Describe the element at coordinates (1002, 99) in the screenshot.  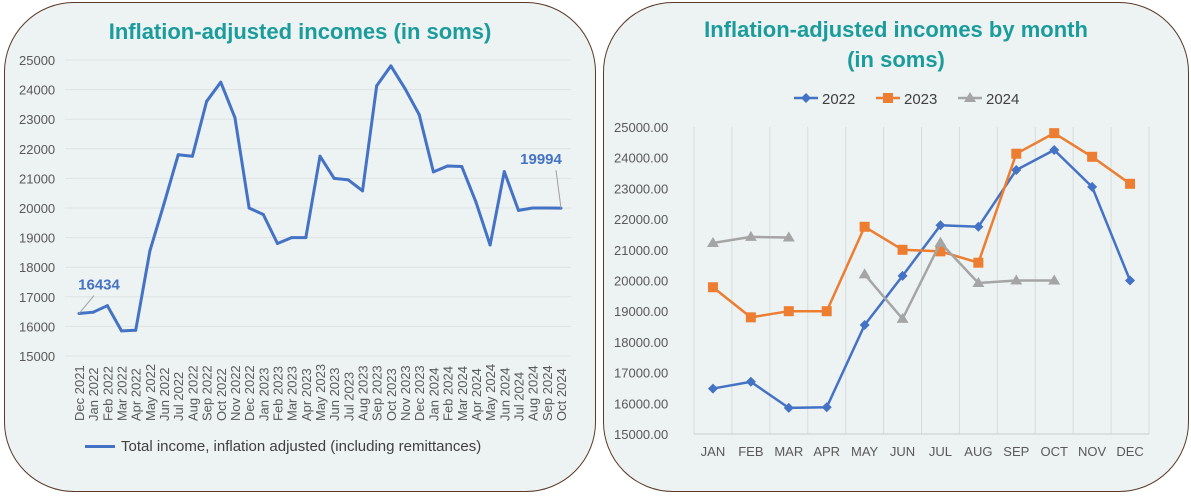
I see `legend-label: 2024` at that location.